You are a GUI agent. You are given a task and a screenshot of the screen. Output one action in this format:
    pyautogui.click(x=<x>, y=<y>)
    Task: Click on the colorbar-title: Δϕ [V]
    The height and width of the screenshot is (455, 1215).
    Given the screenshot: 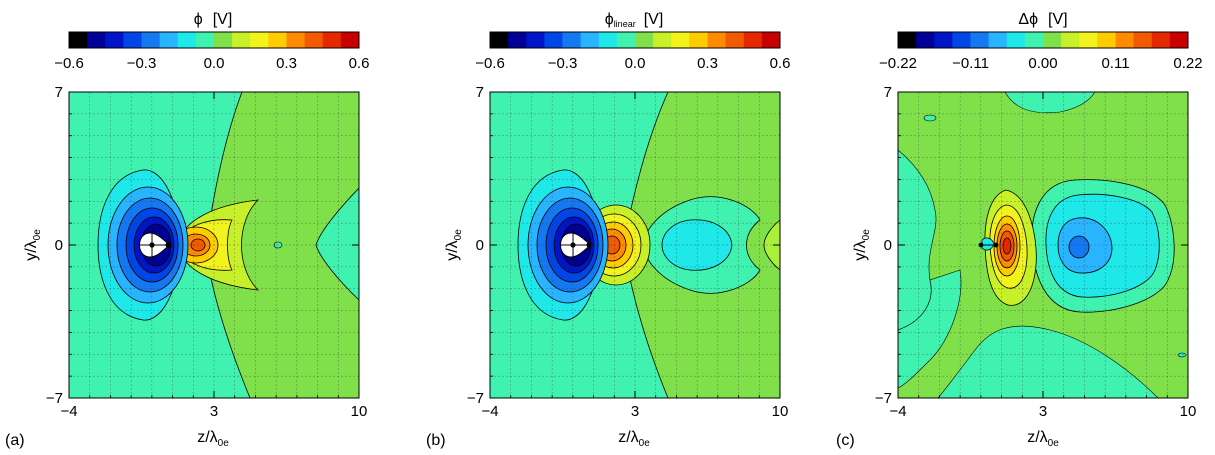 What is the action you would take?
    pyautogui.click(x=1042, y=19)
    